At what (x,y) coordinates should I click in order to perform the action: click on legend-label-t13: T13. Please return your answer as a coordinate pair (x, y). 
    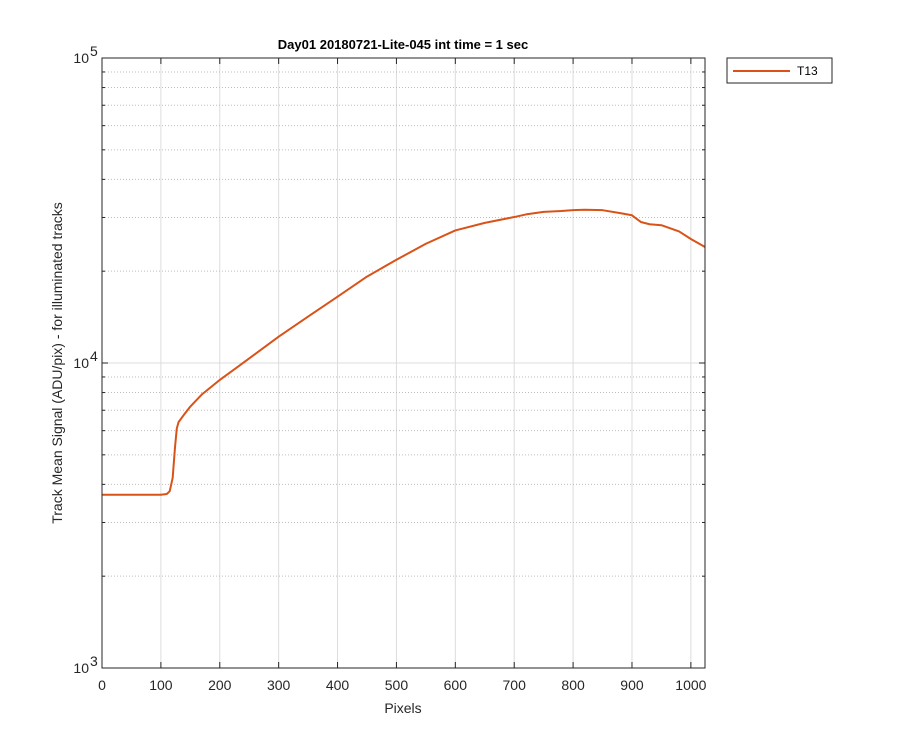
    Looking at the image, I should click on (807, 71).